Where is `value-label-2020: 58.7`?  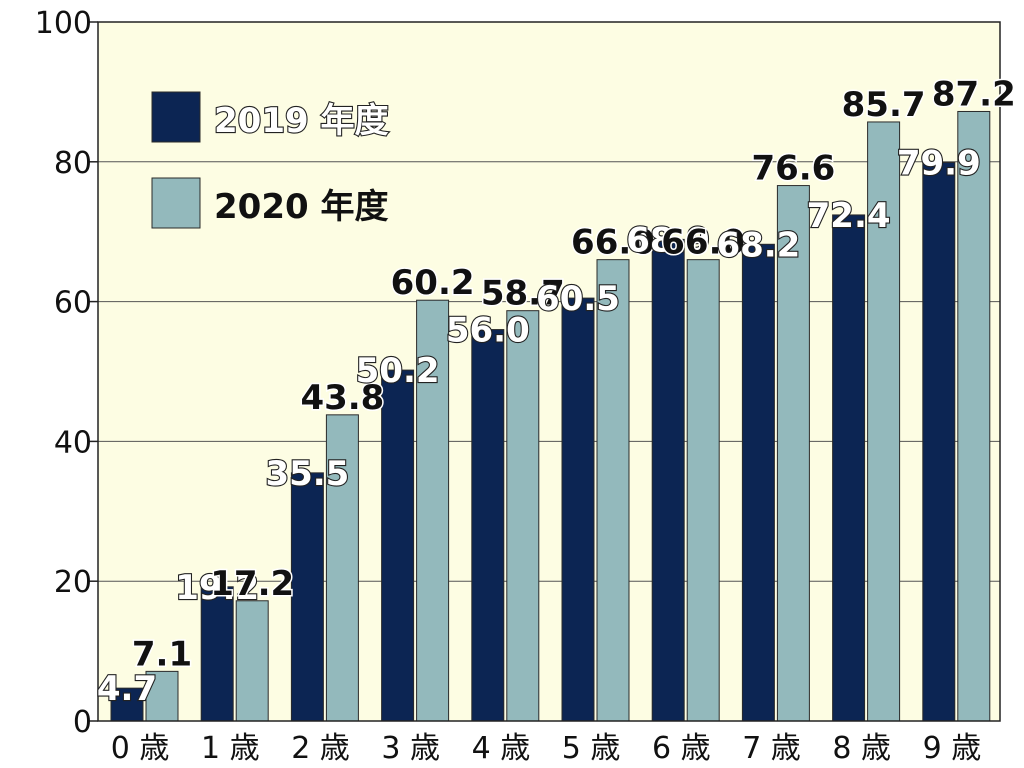 value-label-2020: 58.7 is located at coordinates (523, 294).